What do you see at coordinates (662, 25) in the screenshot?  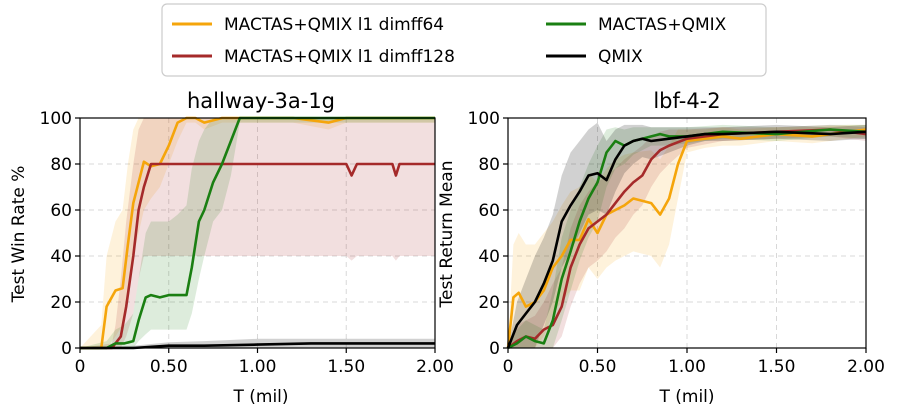 I see `legend-label-2: MACTAS+QMIX` at bounding box center [662, 25].